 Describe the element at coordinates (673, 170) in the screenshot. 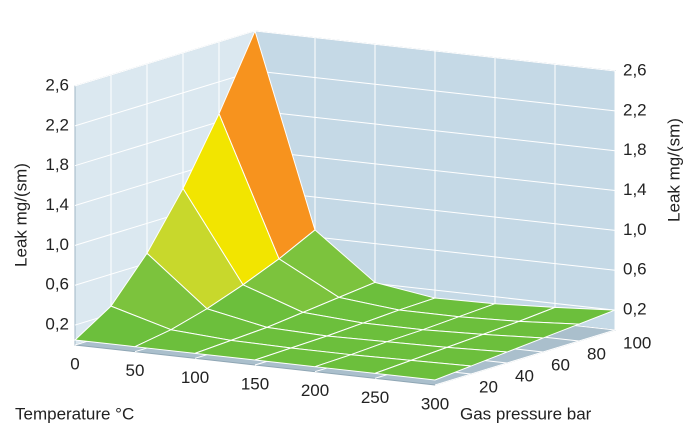

I see `z-axis-title-right: Leak mg/(sm)` at that location.